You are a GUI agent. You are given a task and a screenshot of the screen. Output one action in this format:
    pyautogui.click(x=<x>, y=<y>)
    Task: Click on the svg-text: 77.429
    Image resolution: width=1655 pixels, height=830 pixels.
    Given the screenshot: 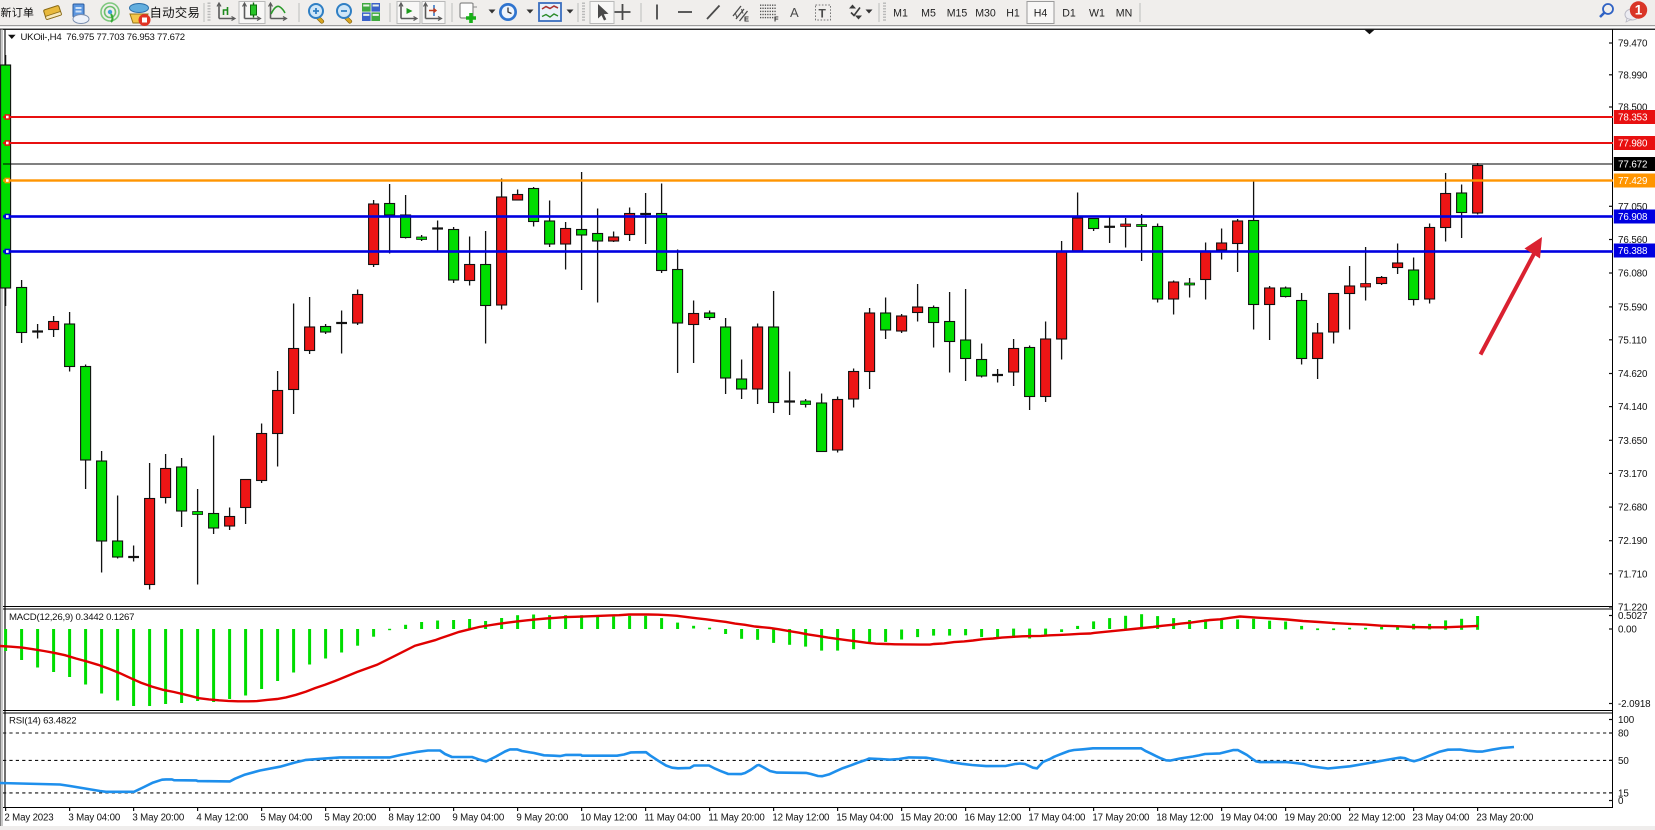 What is the action you would take?
    pyautogui.click(x=1632, y=181)
    